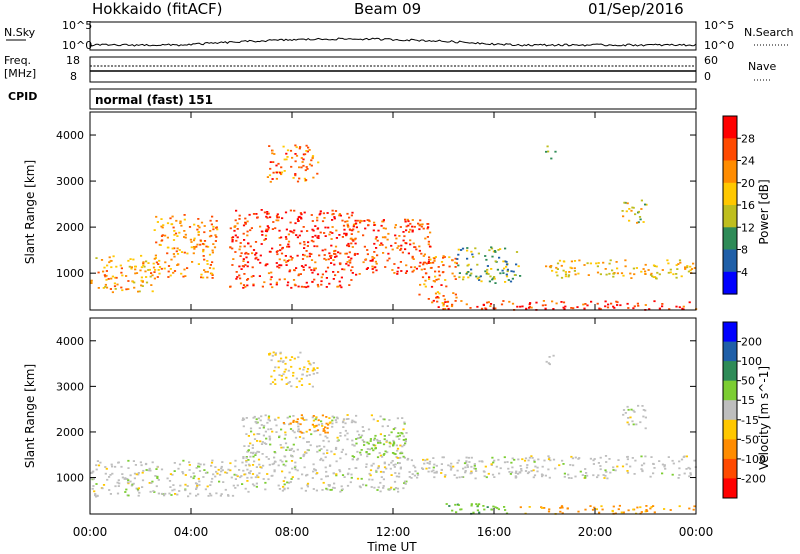 The image size is (800, 554). Describe the element at coordinates (719, 25) in the screenshot. I see `nsearch-tick-top: 10^5` at that location.